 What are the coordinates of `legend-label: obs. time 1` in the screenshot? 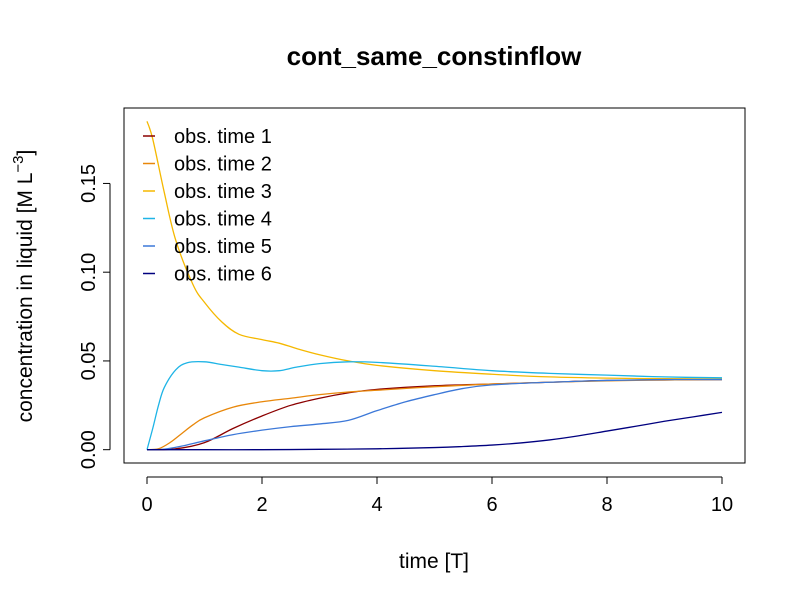 It's located at (223, 137).